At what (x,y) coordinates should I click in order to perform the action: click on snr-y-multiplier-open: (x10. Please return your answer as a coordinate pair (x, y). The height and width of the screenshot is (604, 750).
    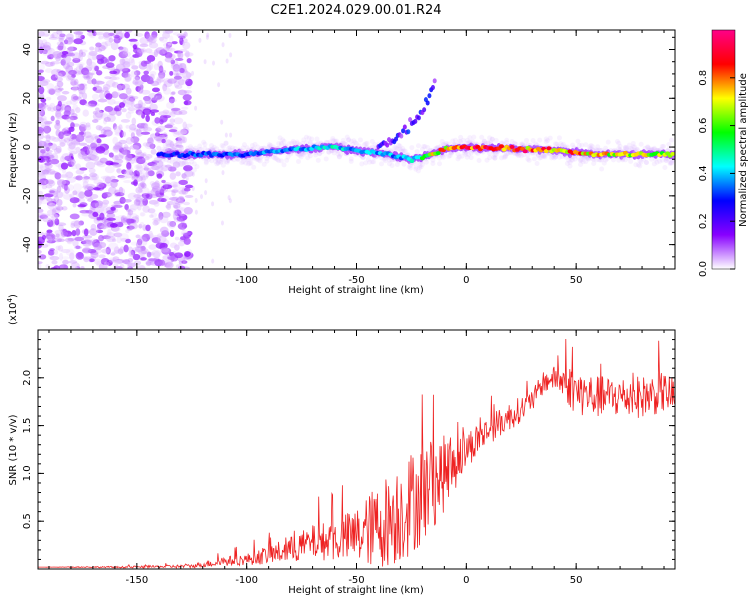
    Looking at the image, I should click on (13, 313).